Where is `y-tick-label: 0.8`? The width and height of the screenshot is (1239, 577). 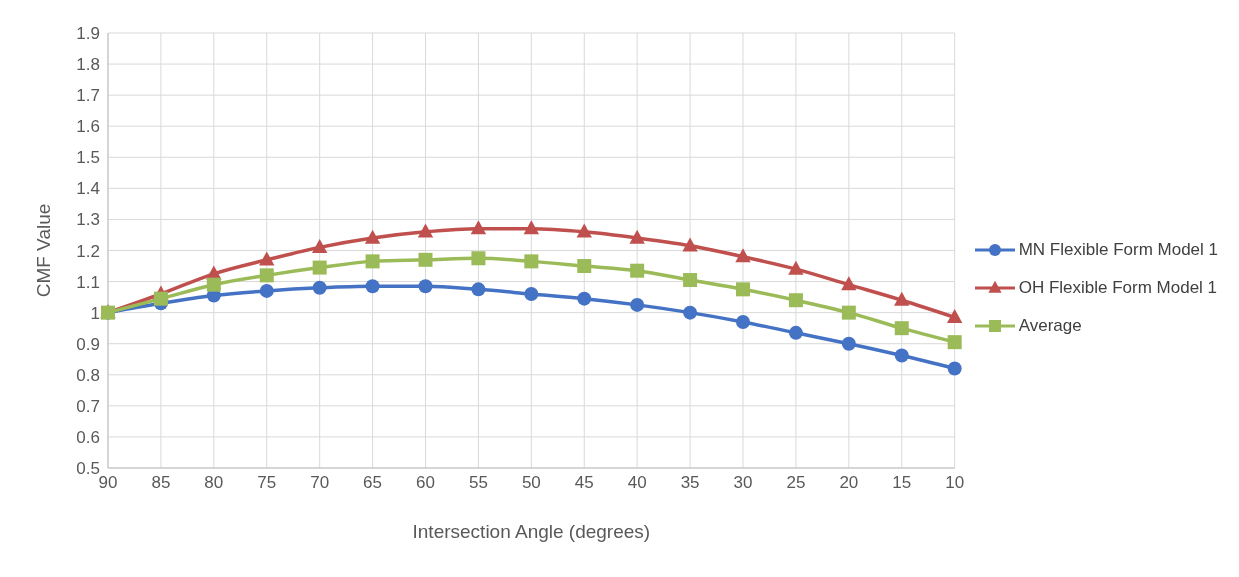
y-tick-label: 0.8 is located at coordinates (88, 375).